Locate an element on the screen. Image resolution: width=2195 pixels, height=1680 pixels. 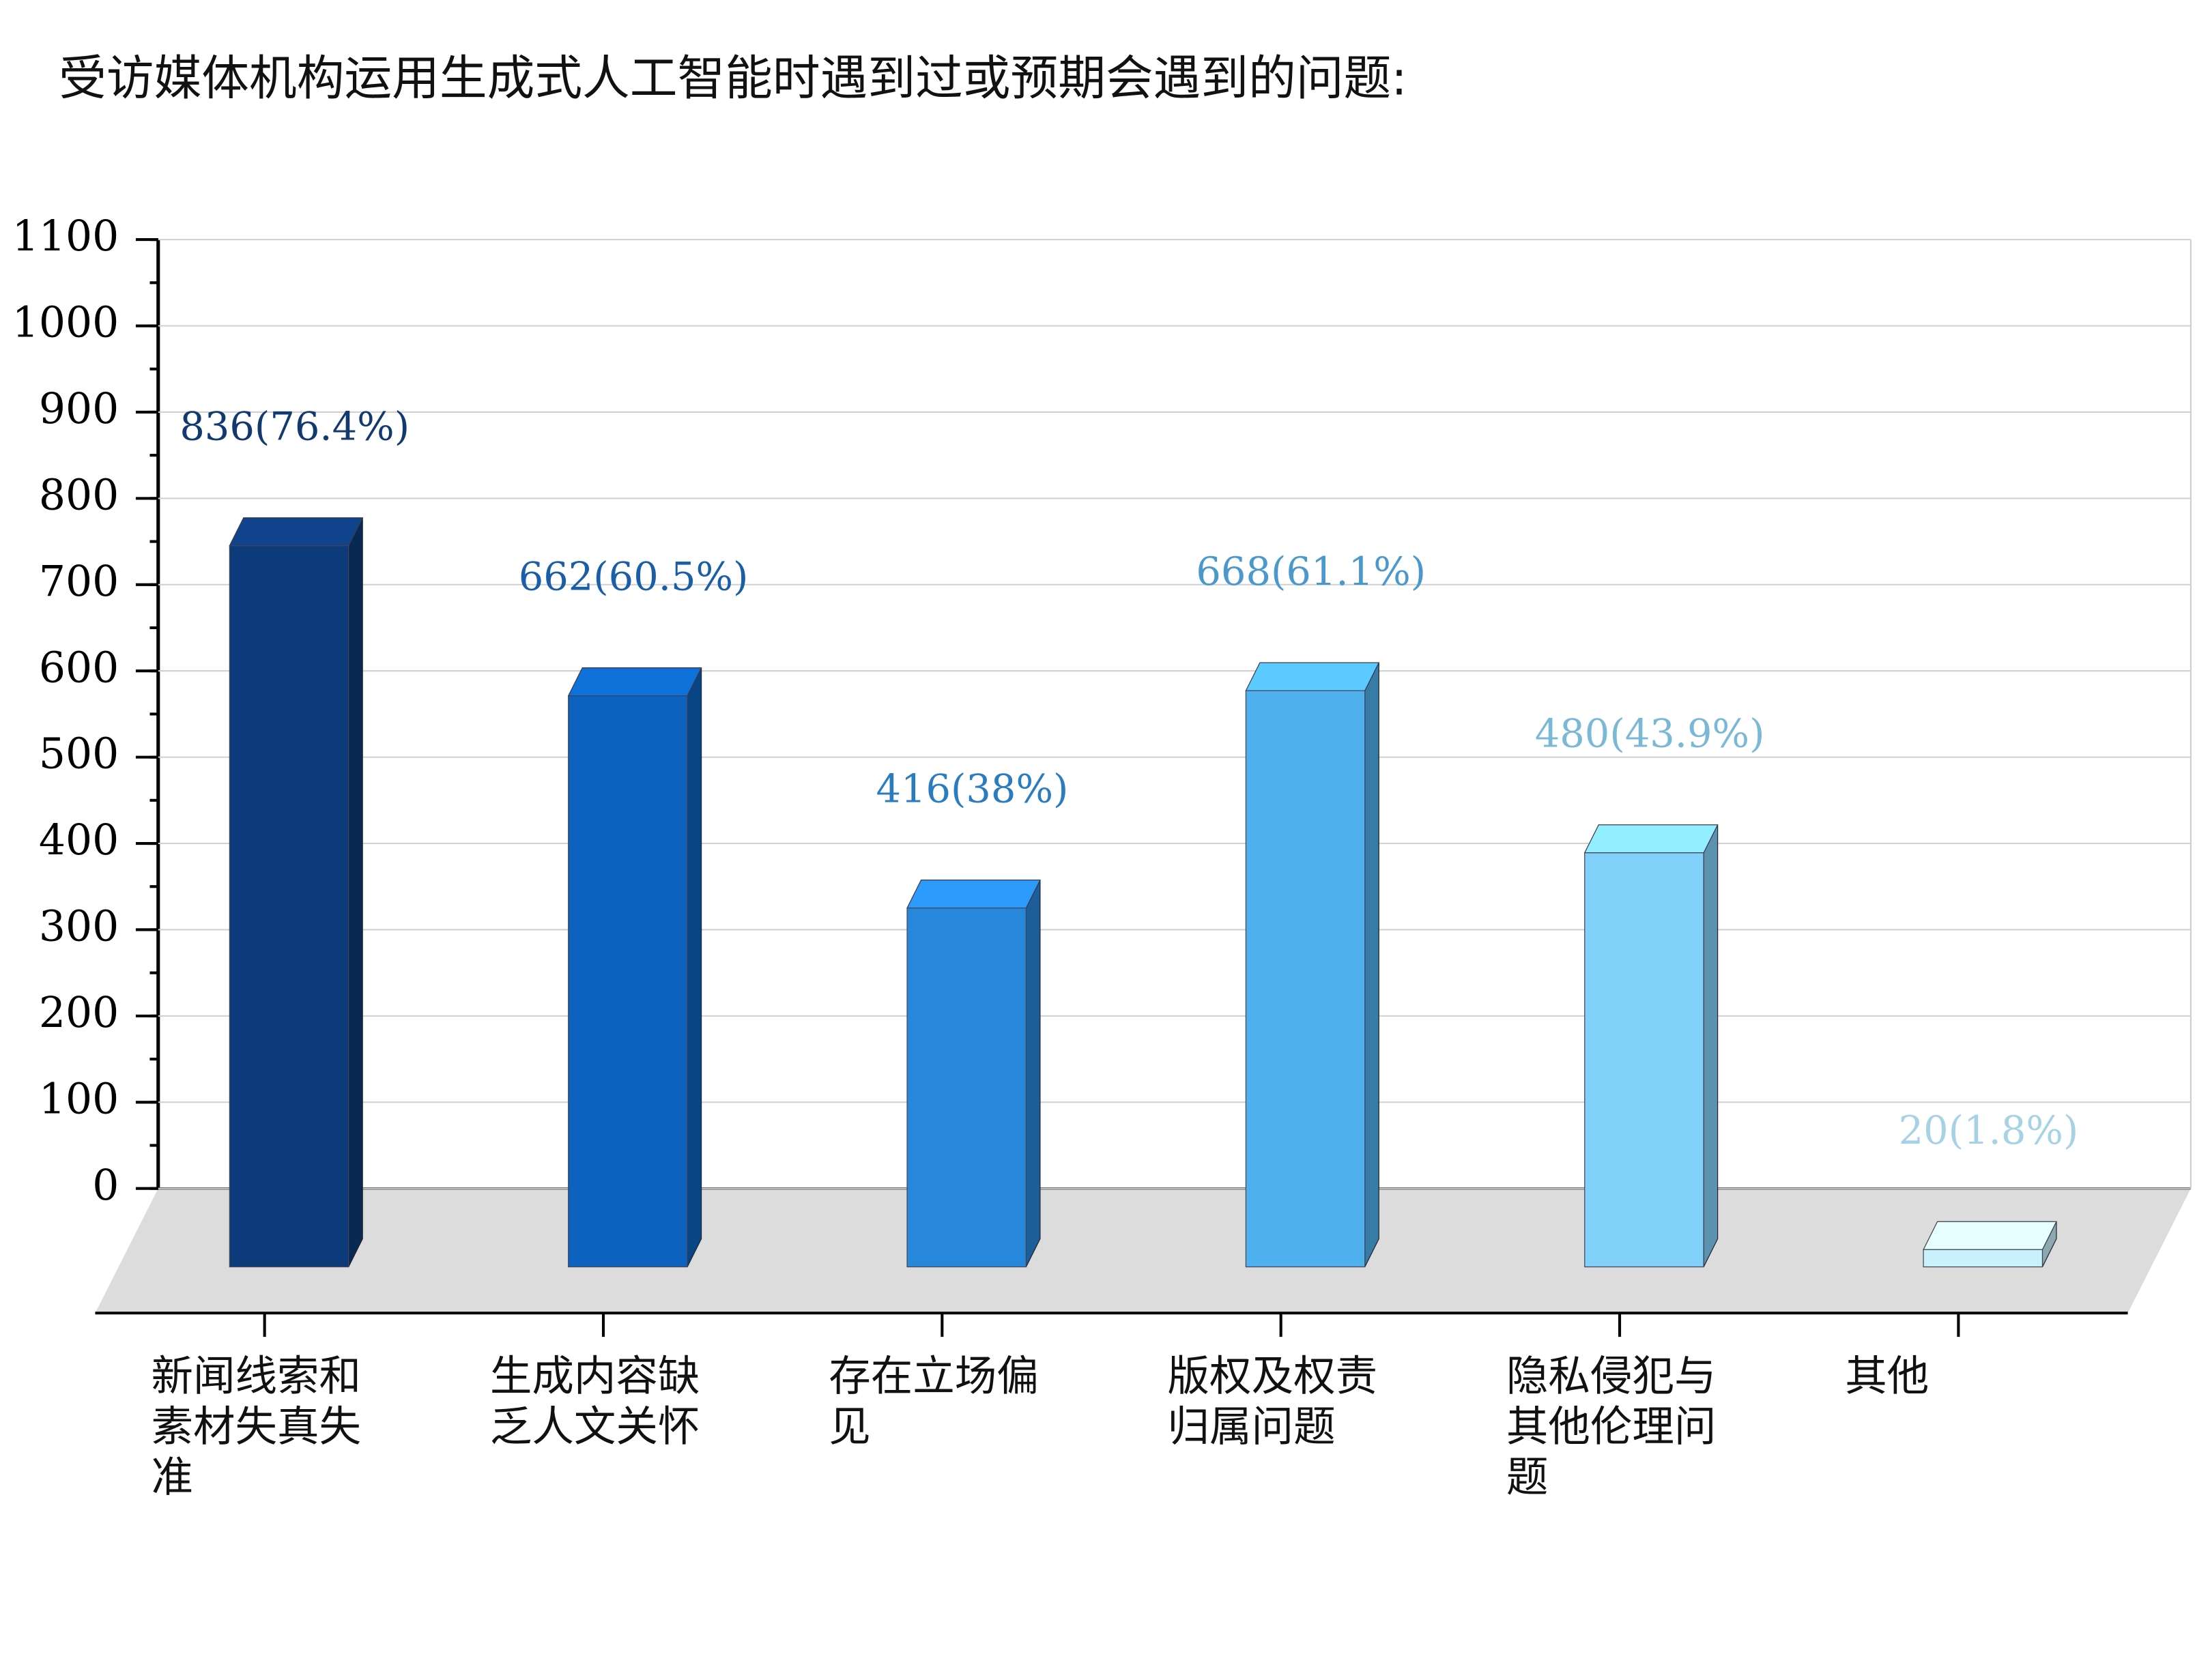
x-tick-label: 生成内容缺乏人文关怀 is located at coordinates (595, 1401).